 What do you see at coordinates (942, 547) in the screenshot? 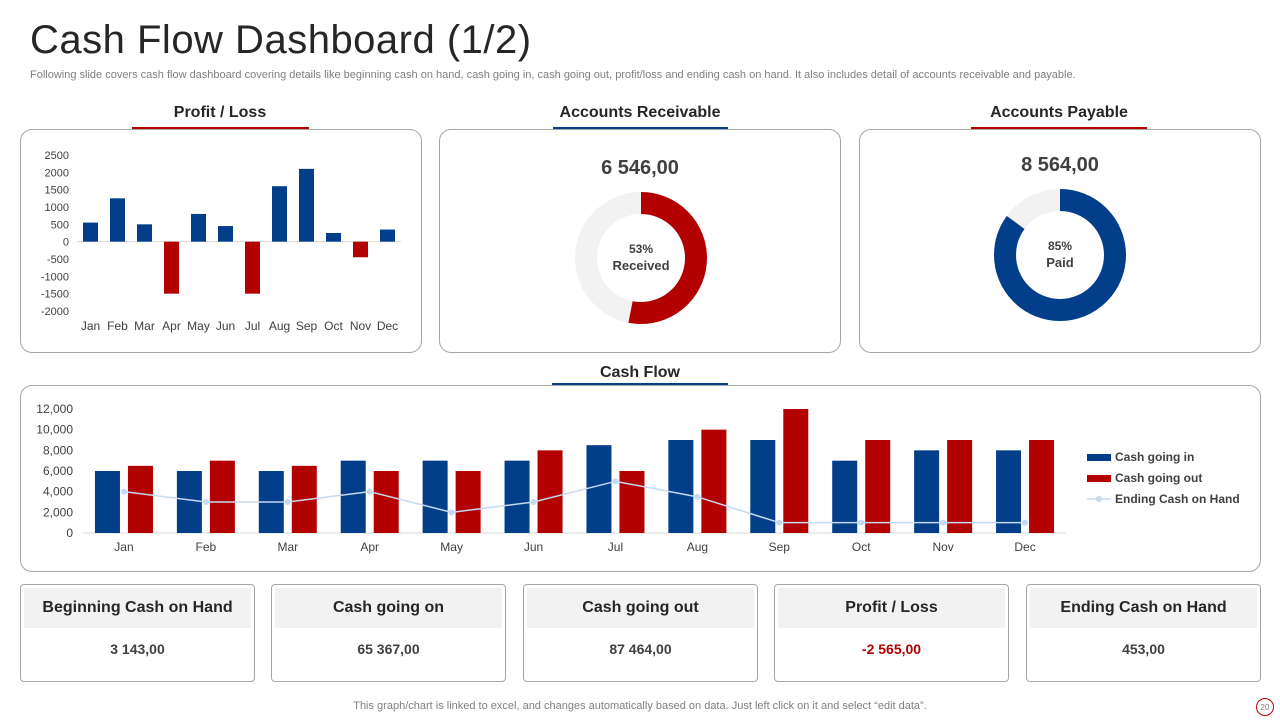
I see `x-tick-label: Nov` at bounding box center [942, 547].